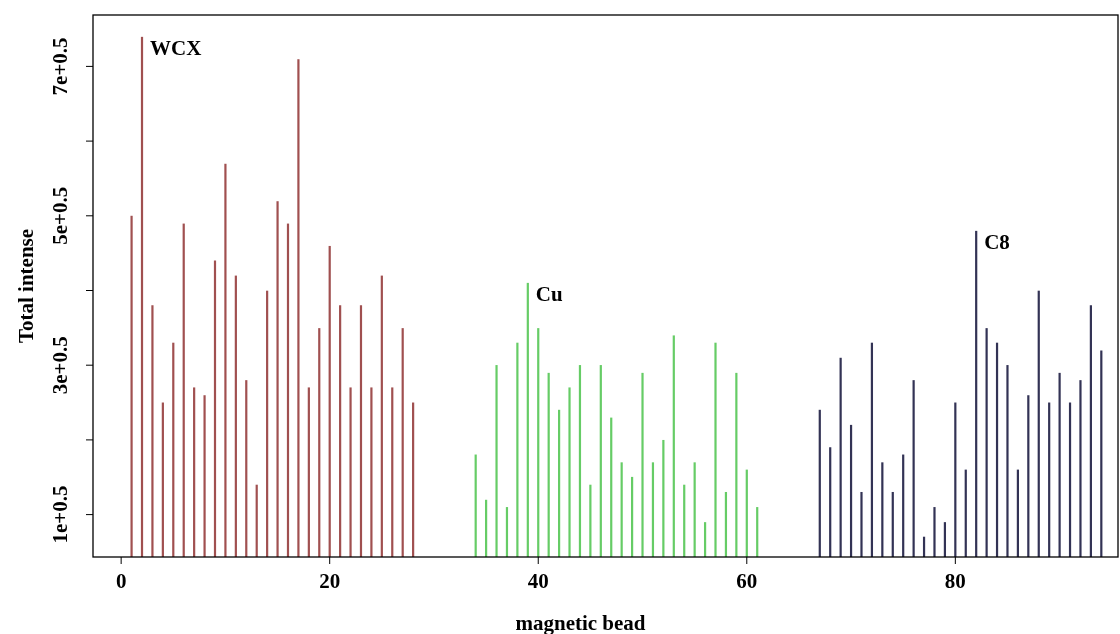  I want to click on x-tick-label: 20, so click(330, 581).